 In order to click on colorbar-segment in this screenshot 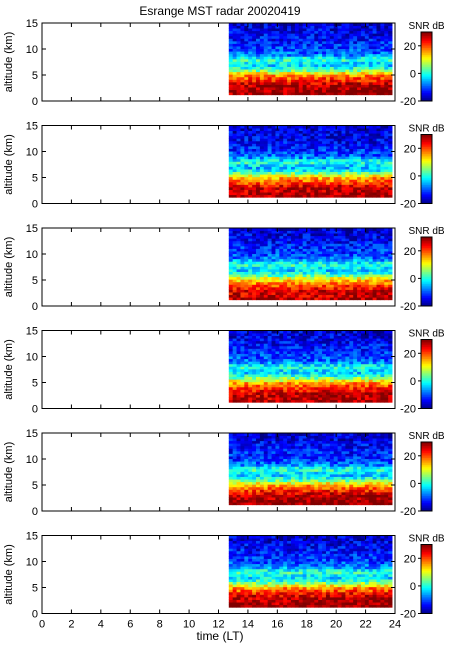, I will do `click(426, 140)`.